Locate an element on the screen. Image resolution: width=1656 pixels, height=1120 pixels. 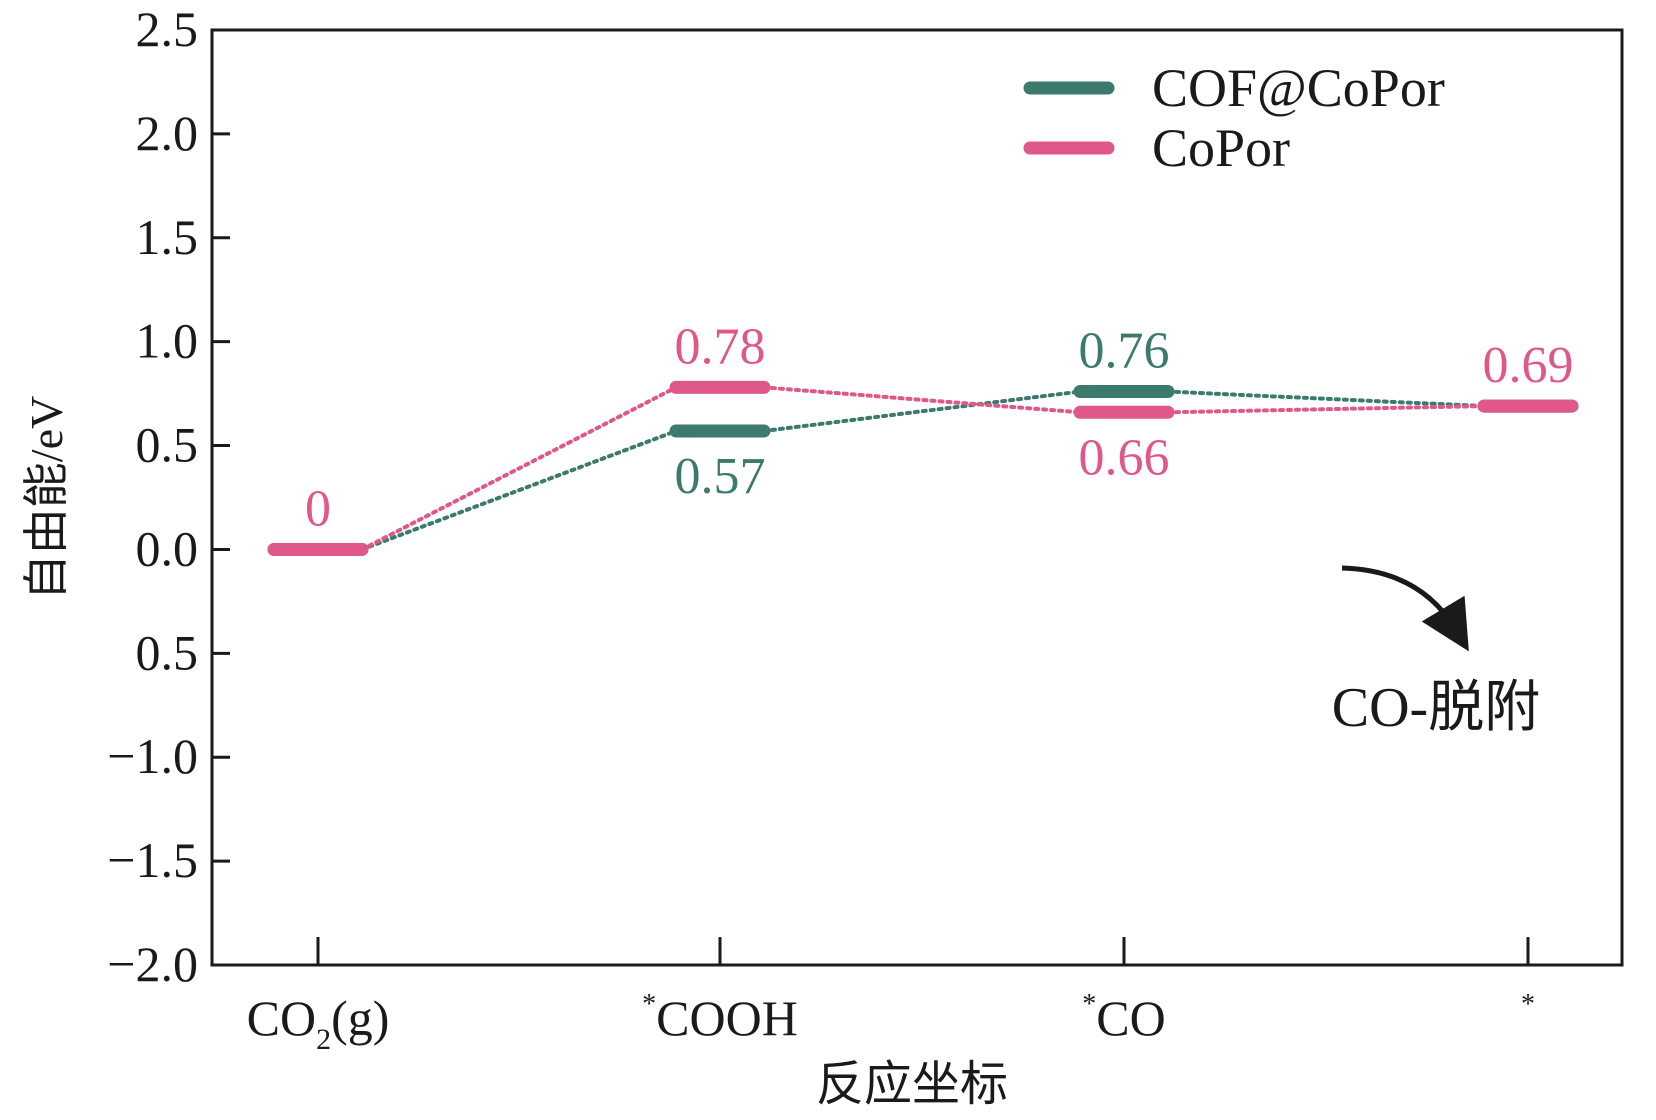
x-tick-label: CO2(g) is located at coordinates (318, 1023).